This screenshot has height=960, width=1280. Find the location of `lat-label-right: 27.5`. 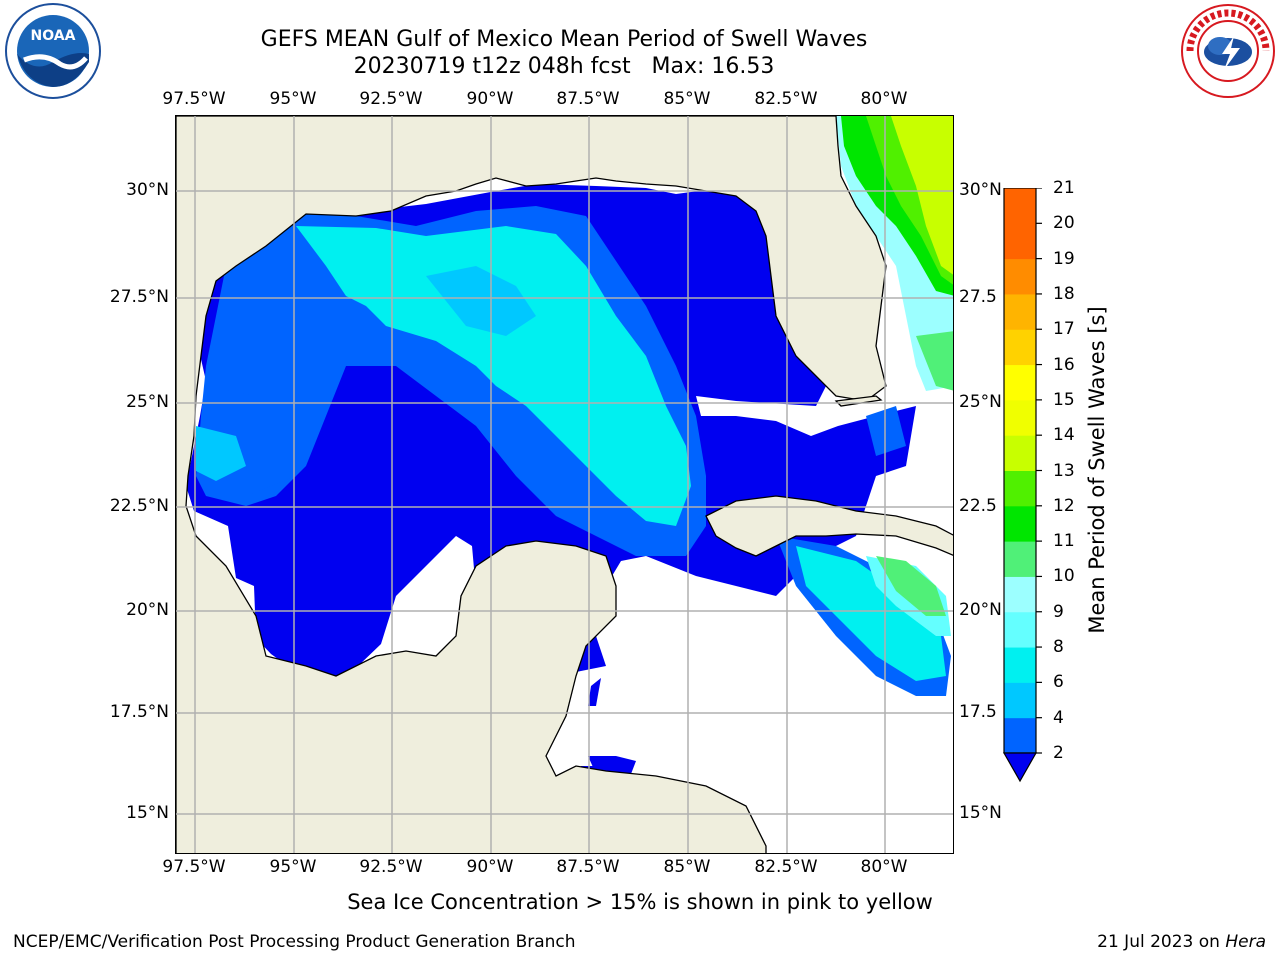

lat-label-right: 27.5 is located at coordinates (978, 297).